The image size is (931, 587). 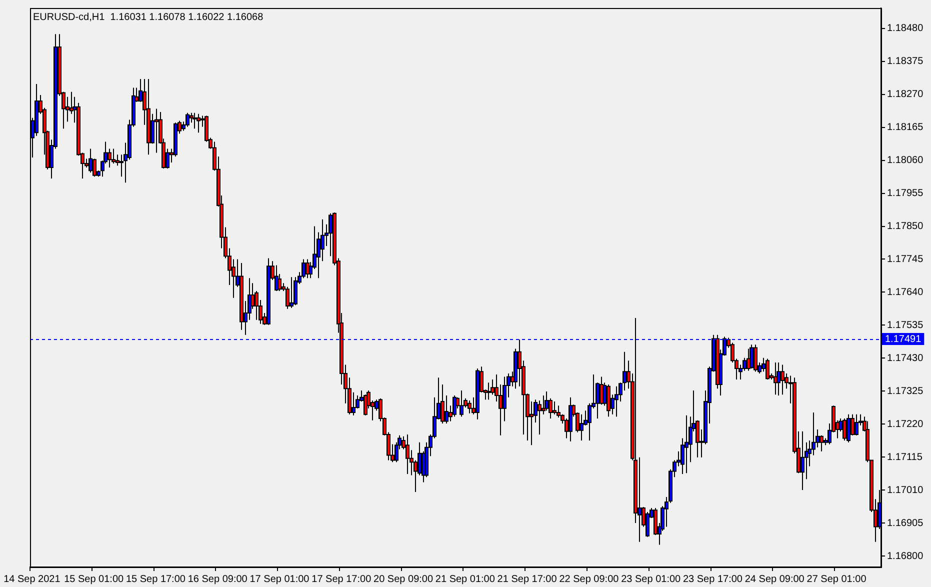 What do you see at coordinates (905, 160) in the screenshot?
I see `y-tick-label: 1.18060` at bounding box center [905, 160].